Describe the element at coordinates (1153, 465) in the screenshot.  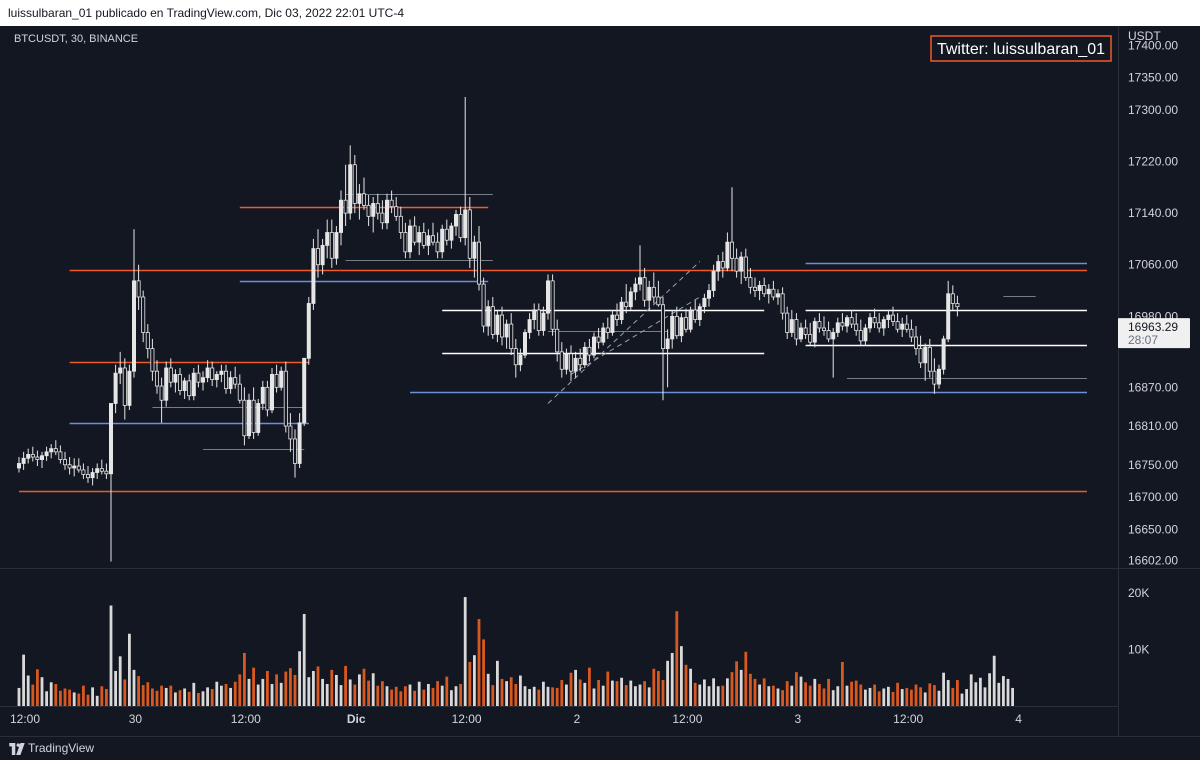
I see `price-tick-label: 16750.00` at that location.